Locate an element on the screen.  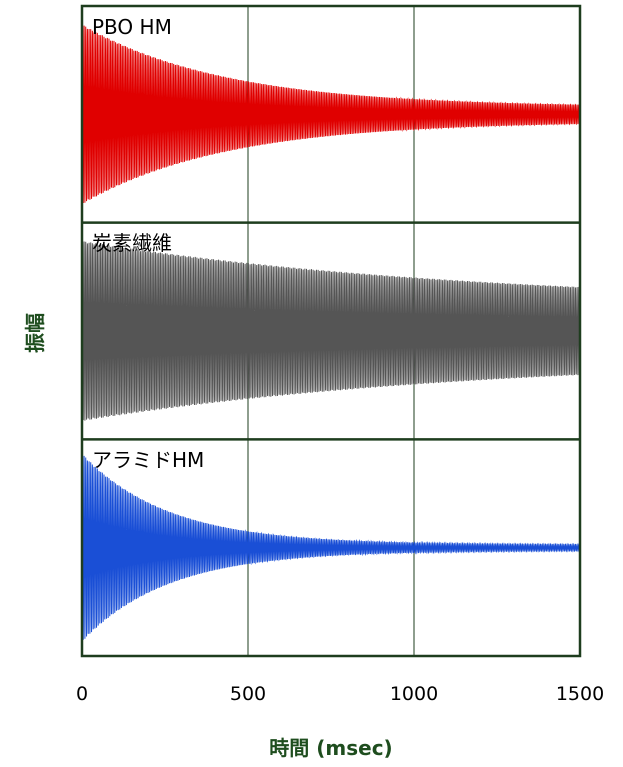
x-tick-label-1000: 1000 is located at coordinates (414, 694).